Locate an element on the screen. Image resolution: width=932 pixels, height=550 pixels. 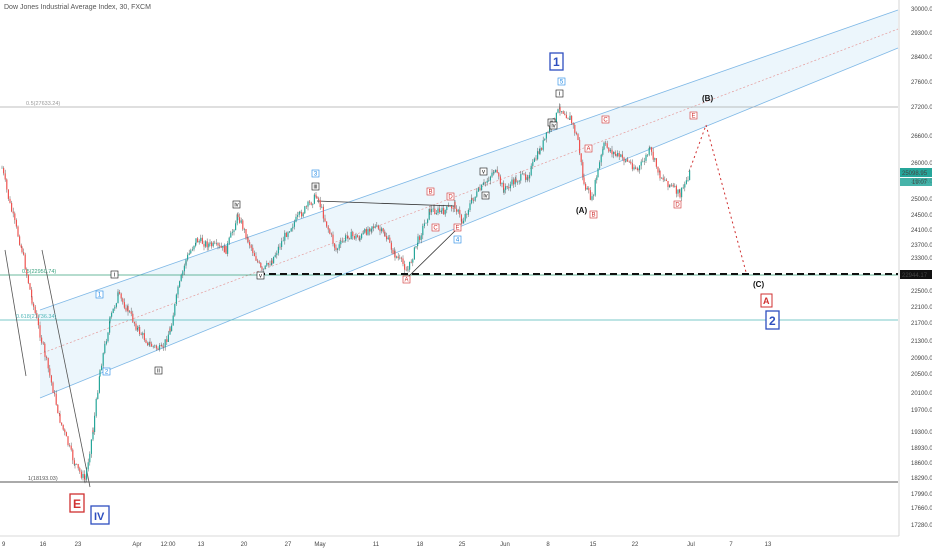
small-wave-label: D is located at coordinates (450, 198).